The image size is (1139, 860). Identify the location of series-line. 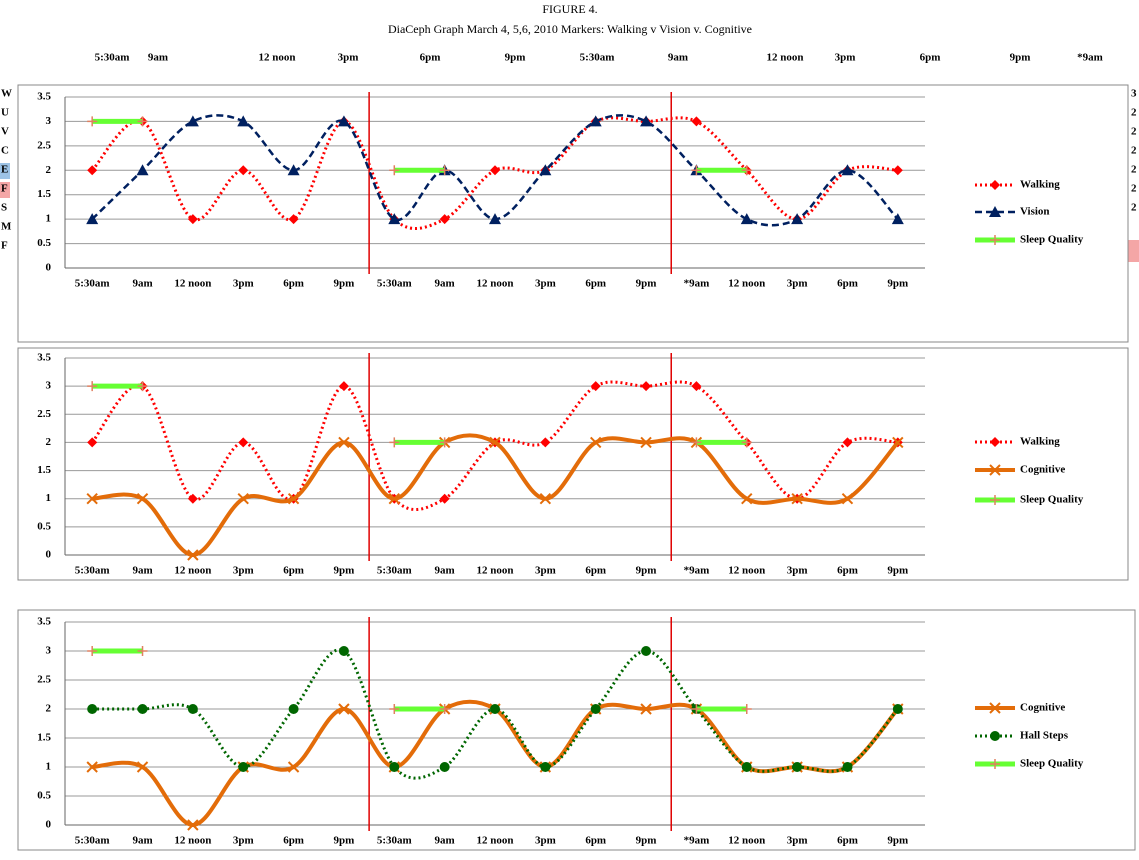
(494, 445).